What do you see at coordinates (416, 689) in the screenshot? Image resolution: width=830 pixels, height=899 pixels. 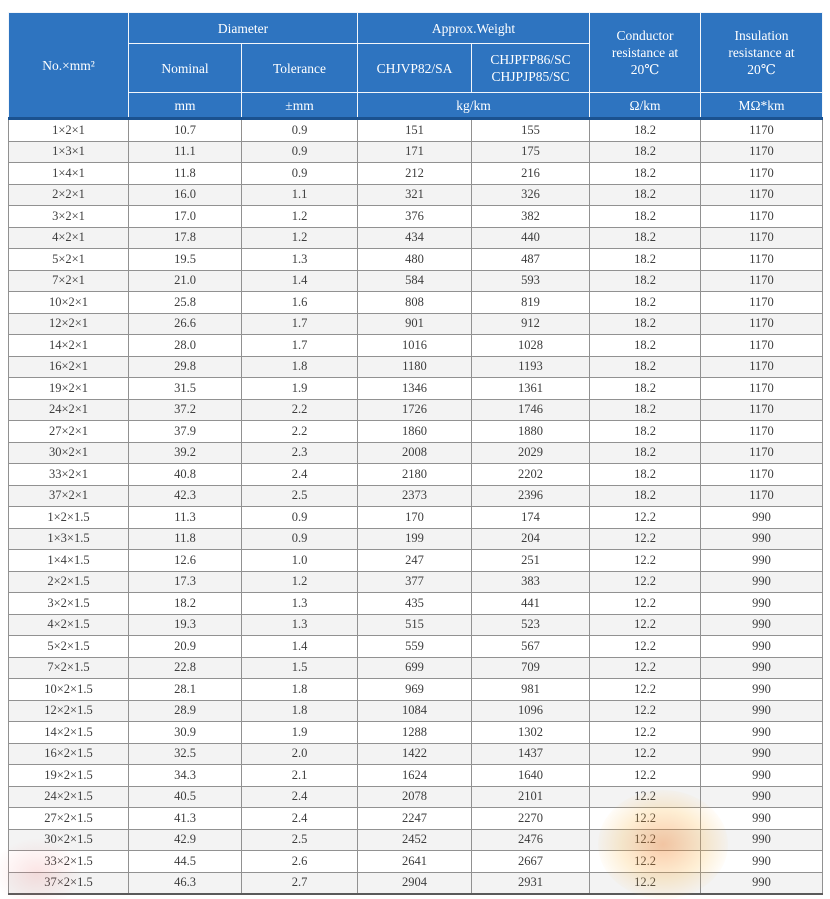 I see `table-row: 10×2×1.5 28.1 1.8 969 981 12.2 990` at bounding box center [416, 689].